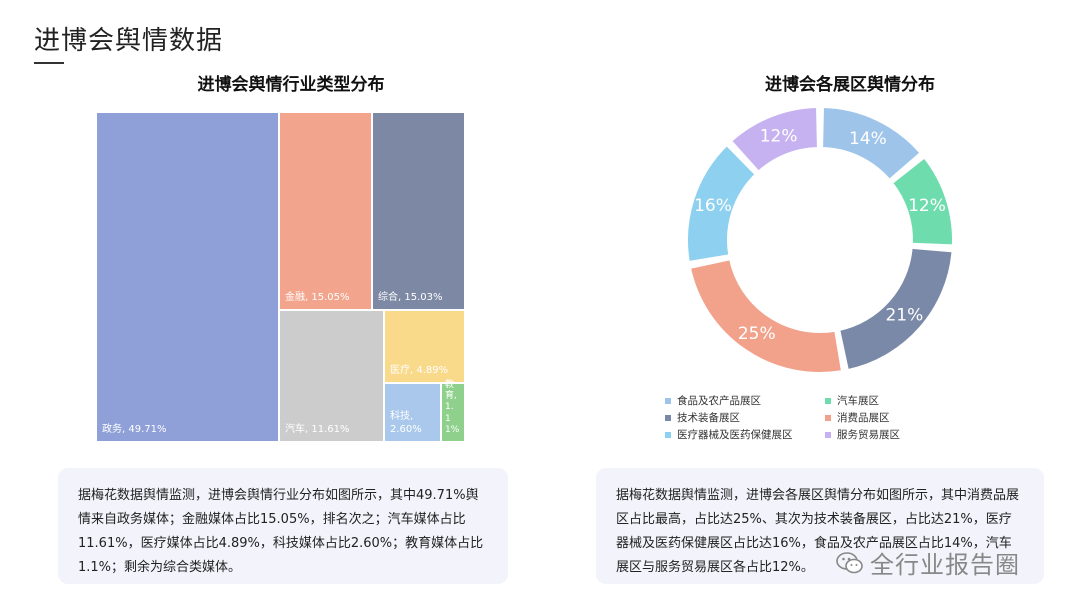  I want to click on treemap-cell-jiaoyu: 教育, 1.1 1%, so click(453, 410).